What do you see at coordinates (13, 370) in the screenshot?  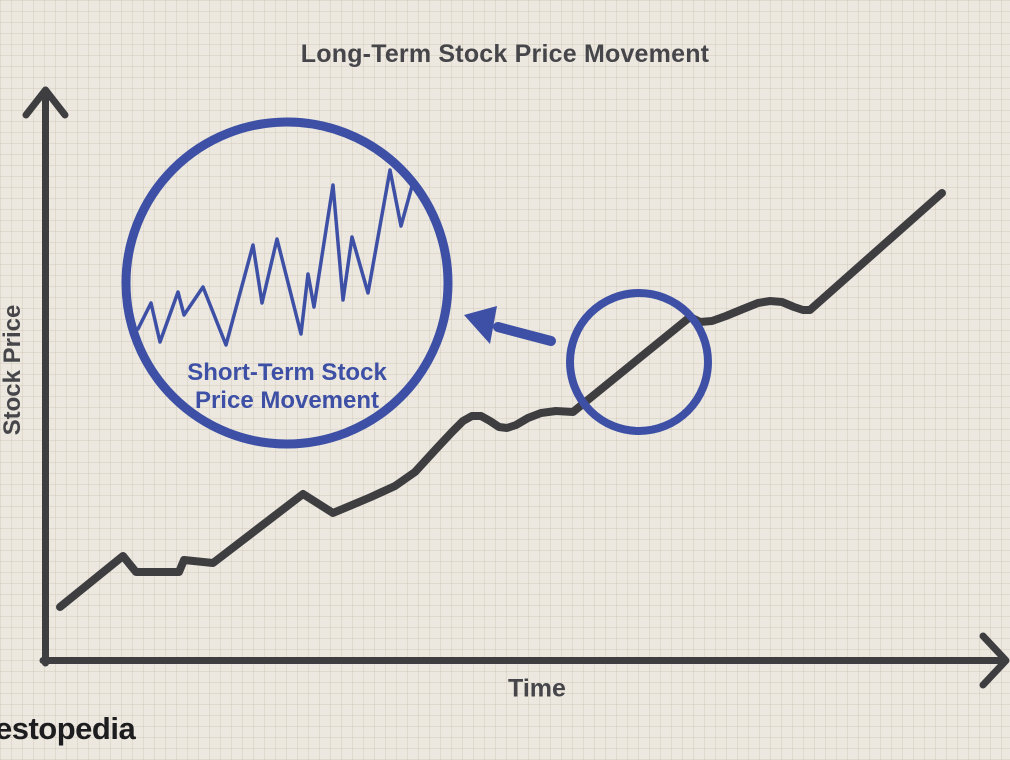 I see `y-axis-label: Stock Price` at bounding box center [13, 370].